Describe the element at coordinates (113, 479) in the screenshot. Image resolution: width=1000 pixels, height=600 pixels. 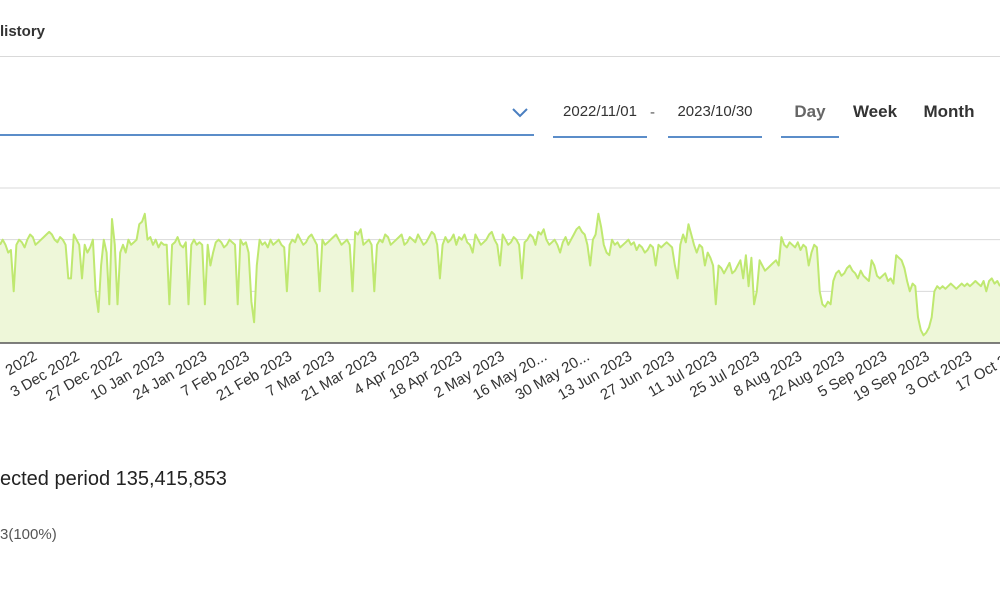
I see `total-downloads-text: ected period 135,415,853` at that location.